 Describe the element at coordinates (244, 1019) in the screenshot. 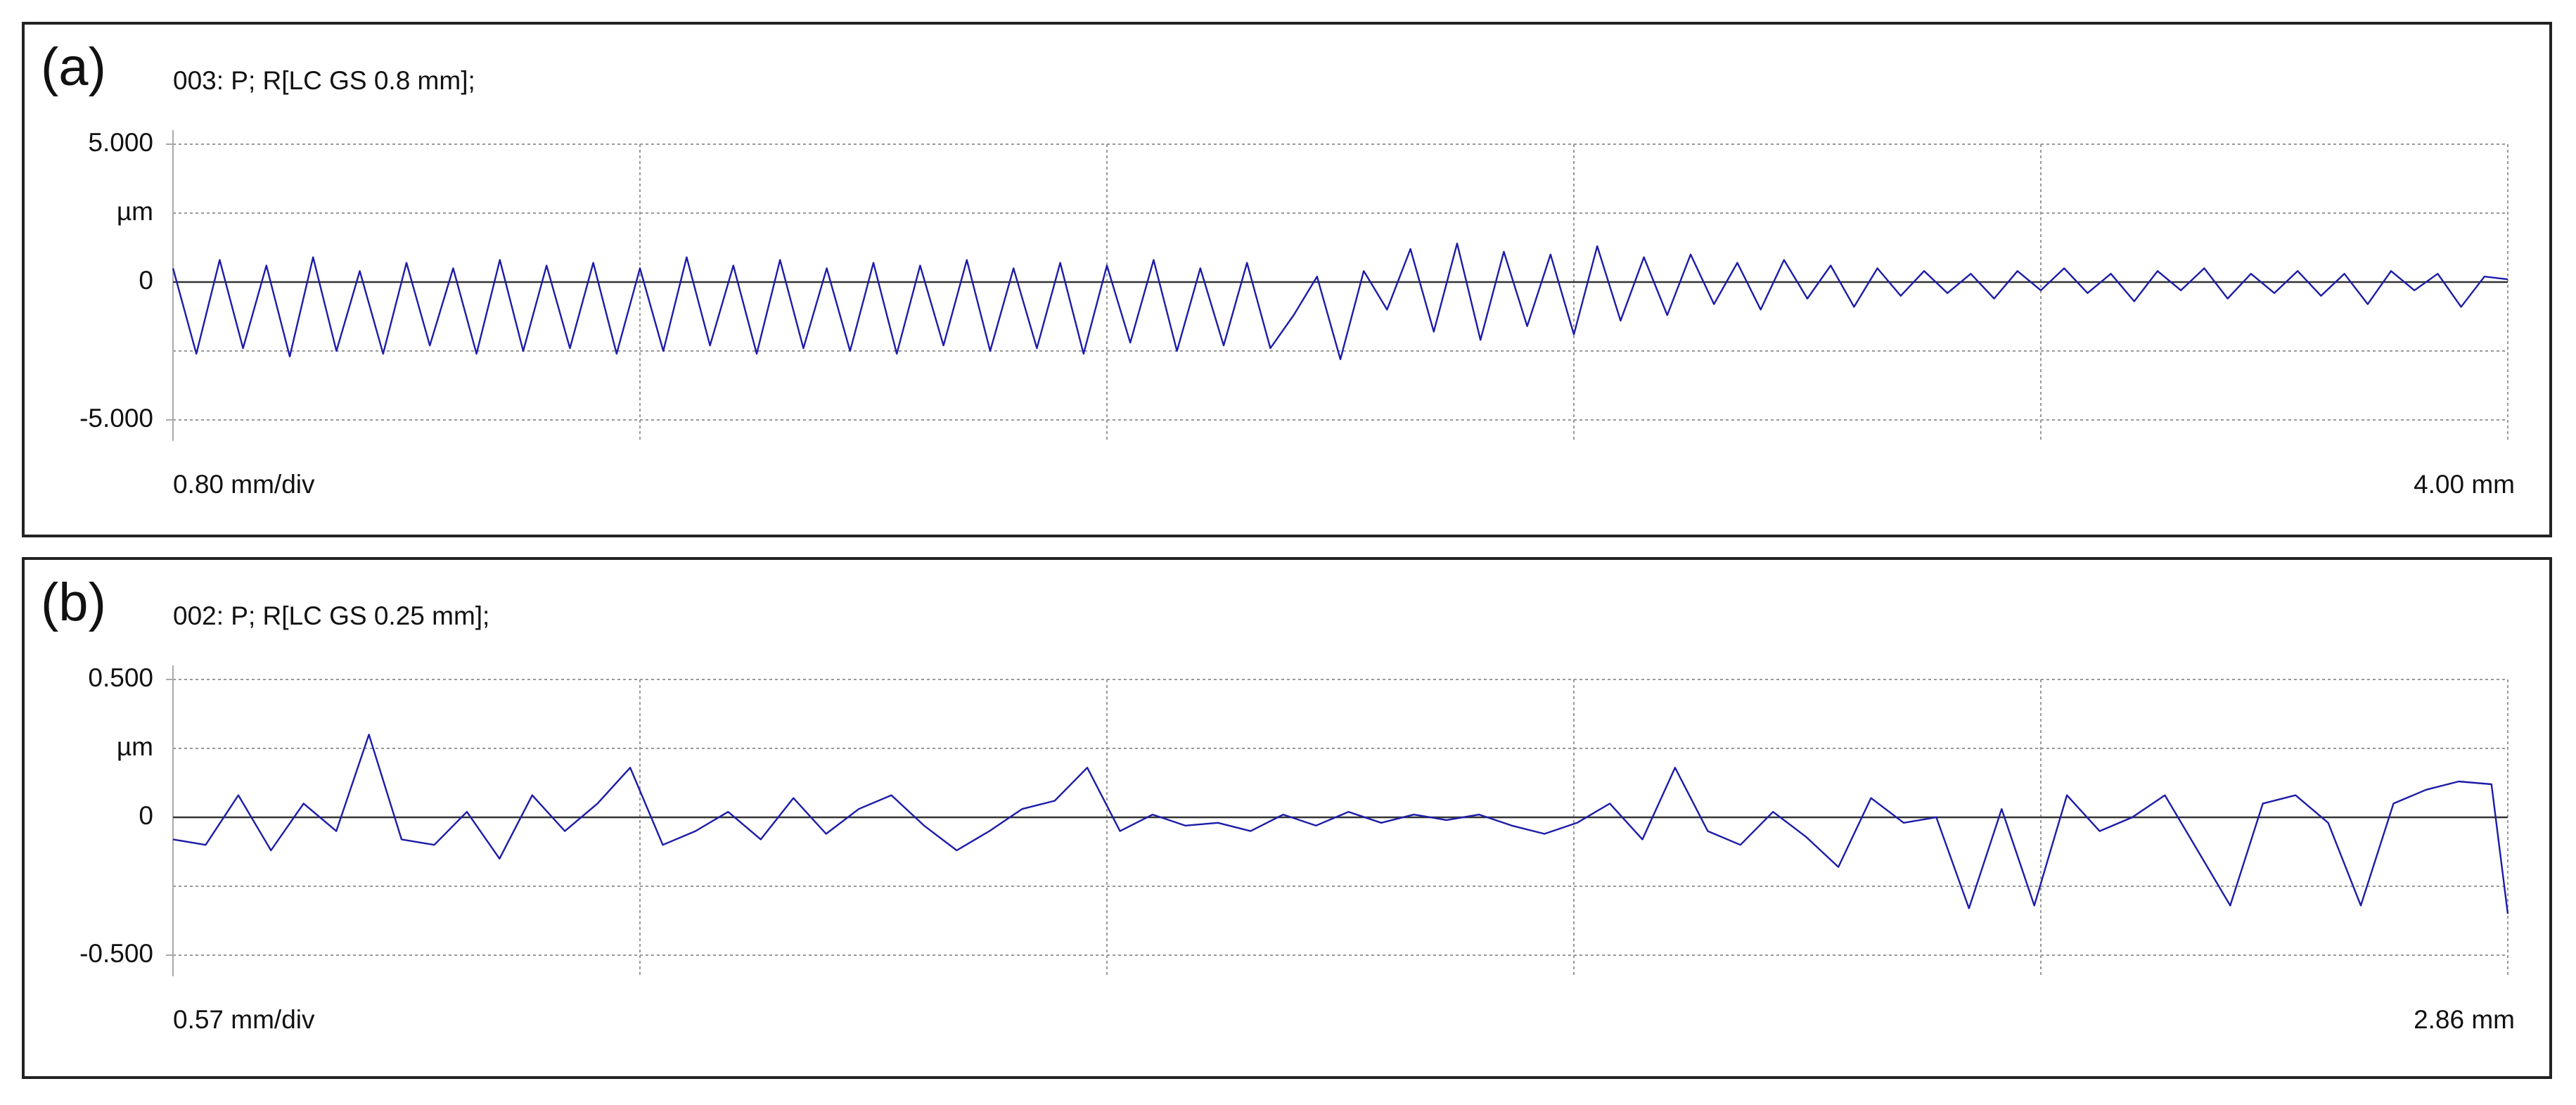

I see `x-scale-label: 0.57 mm/div` at that location.